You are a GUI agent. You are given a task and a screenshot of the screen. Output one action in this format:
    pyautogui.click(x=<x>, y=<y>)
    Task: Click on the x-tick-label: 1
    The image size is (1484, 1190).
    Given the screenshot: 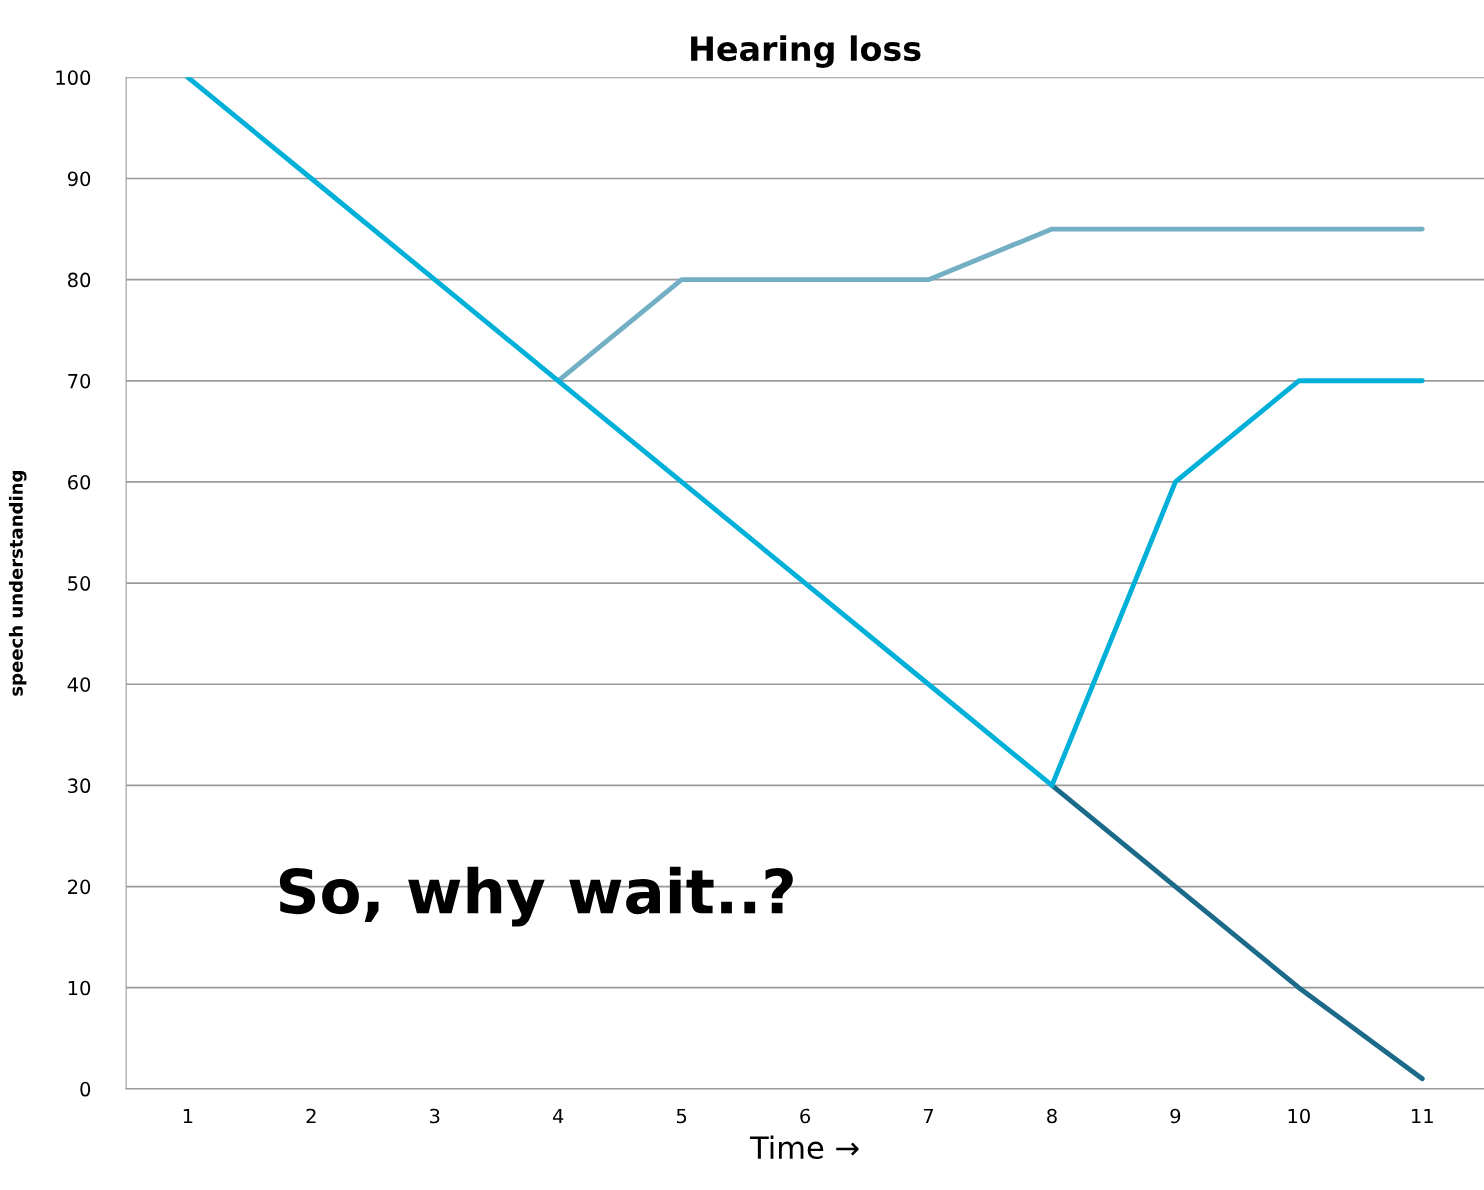 What is the action you would take?
    pyautogui.click(x=188, y=1116)
    